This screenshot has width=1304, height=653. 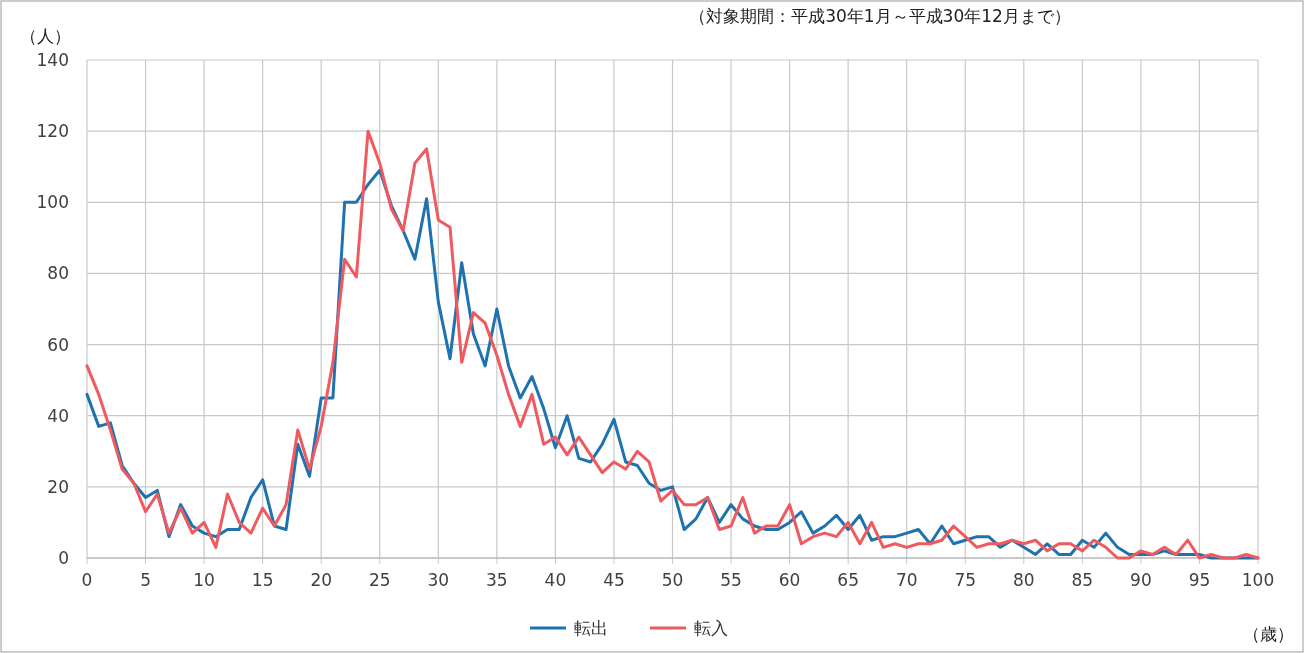 I want to click on x-tick-label: 15, so click(x=262, y=580).